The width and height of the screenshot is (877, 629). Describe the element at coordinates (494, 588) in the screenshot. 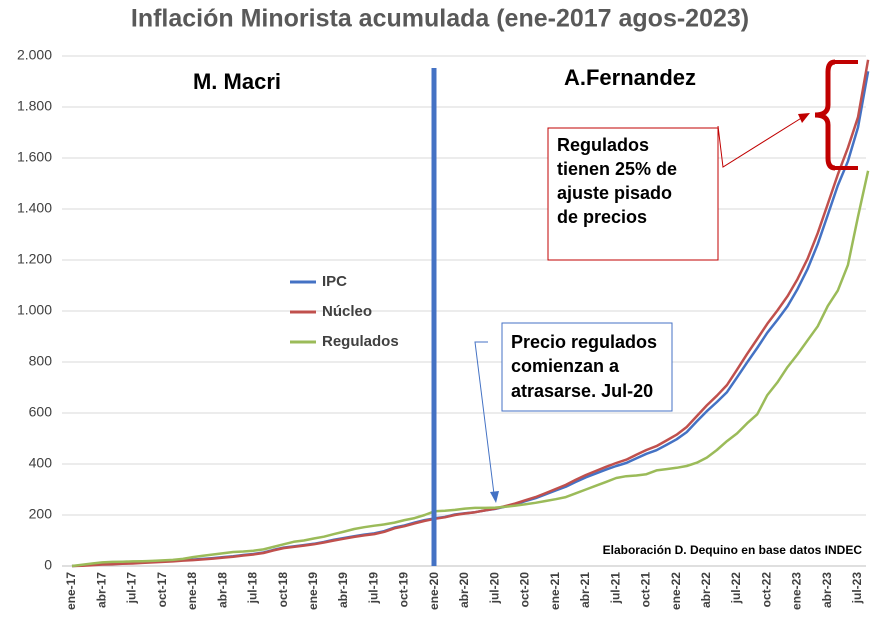

I see `x-tick-label: jul-20` at that location.